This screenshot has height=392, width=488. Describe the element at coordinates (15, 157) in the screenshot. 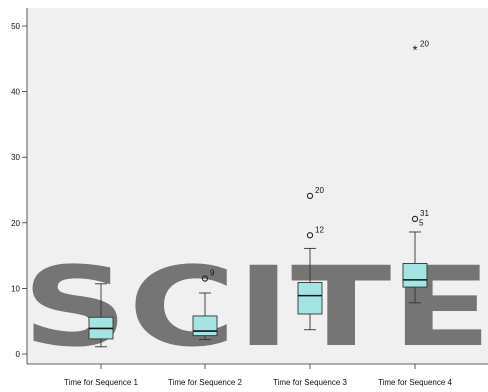

I see `y-tick-label: 30` at that location.